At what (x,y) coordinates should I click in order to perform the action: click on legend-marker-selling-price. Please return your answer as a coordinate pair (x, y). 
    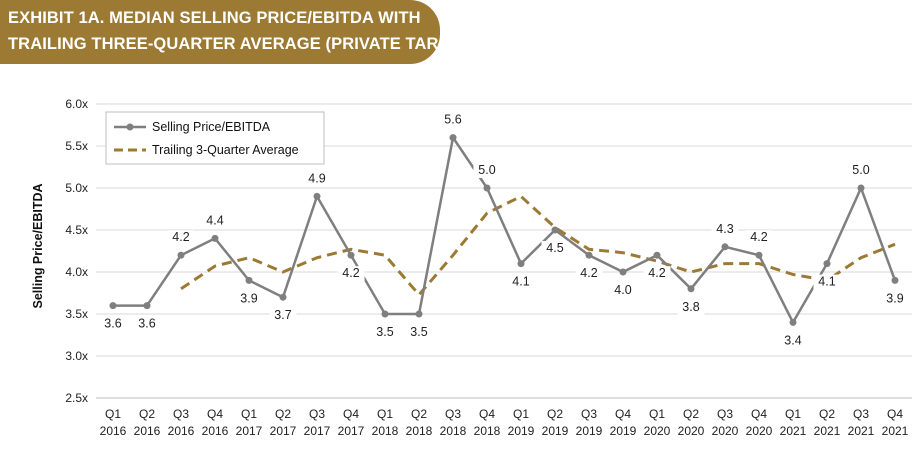
    Looking at the image, I should click on (130, 127).